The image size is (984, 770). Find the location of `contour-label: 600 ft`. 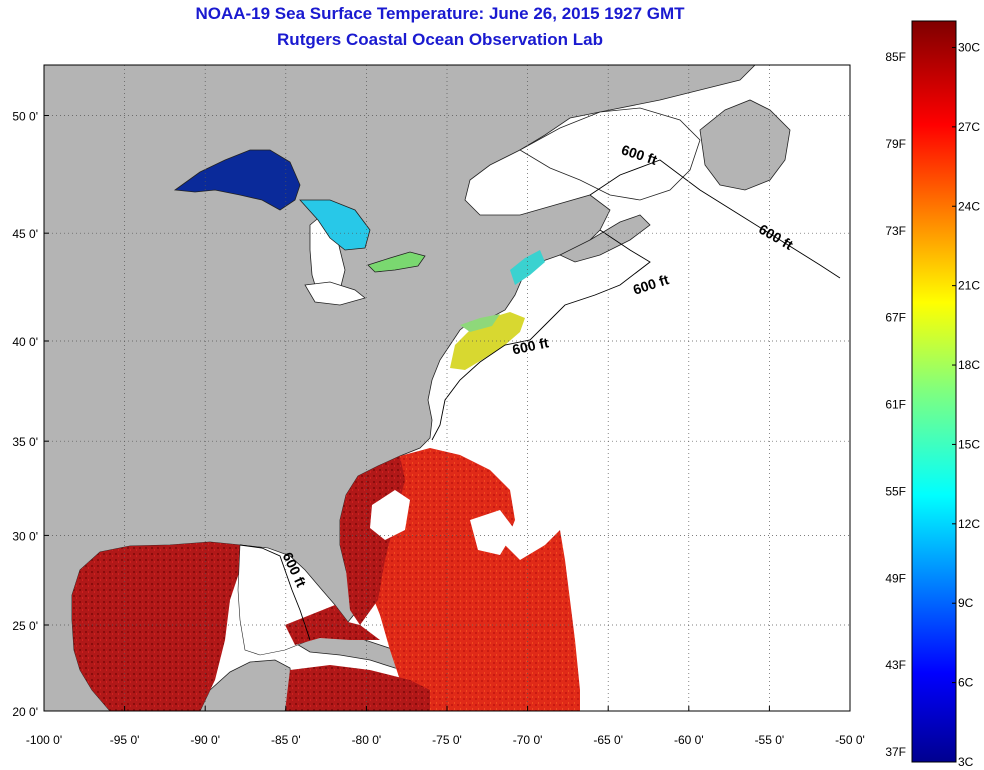

contour-label: 600 ft is located at coordinates (530, 345).